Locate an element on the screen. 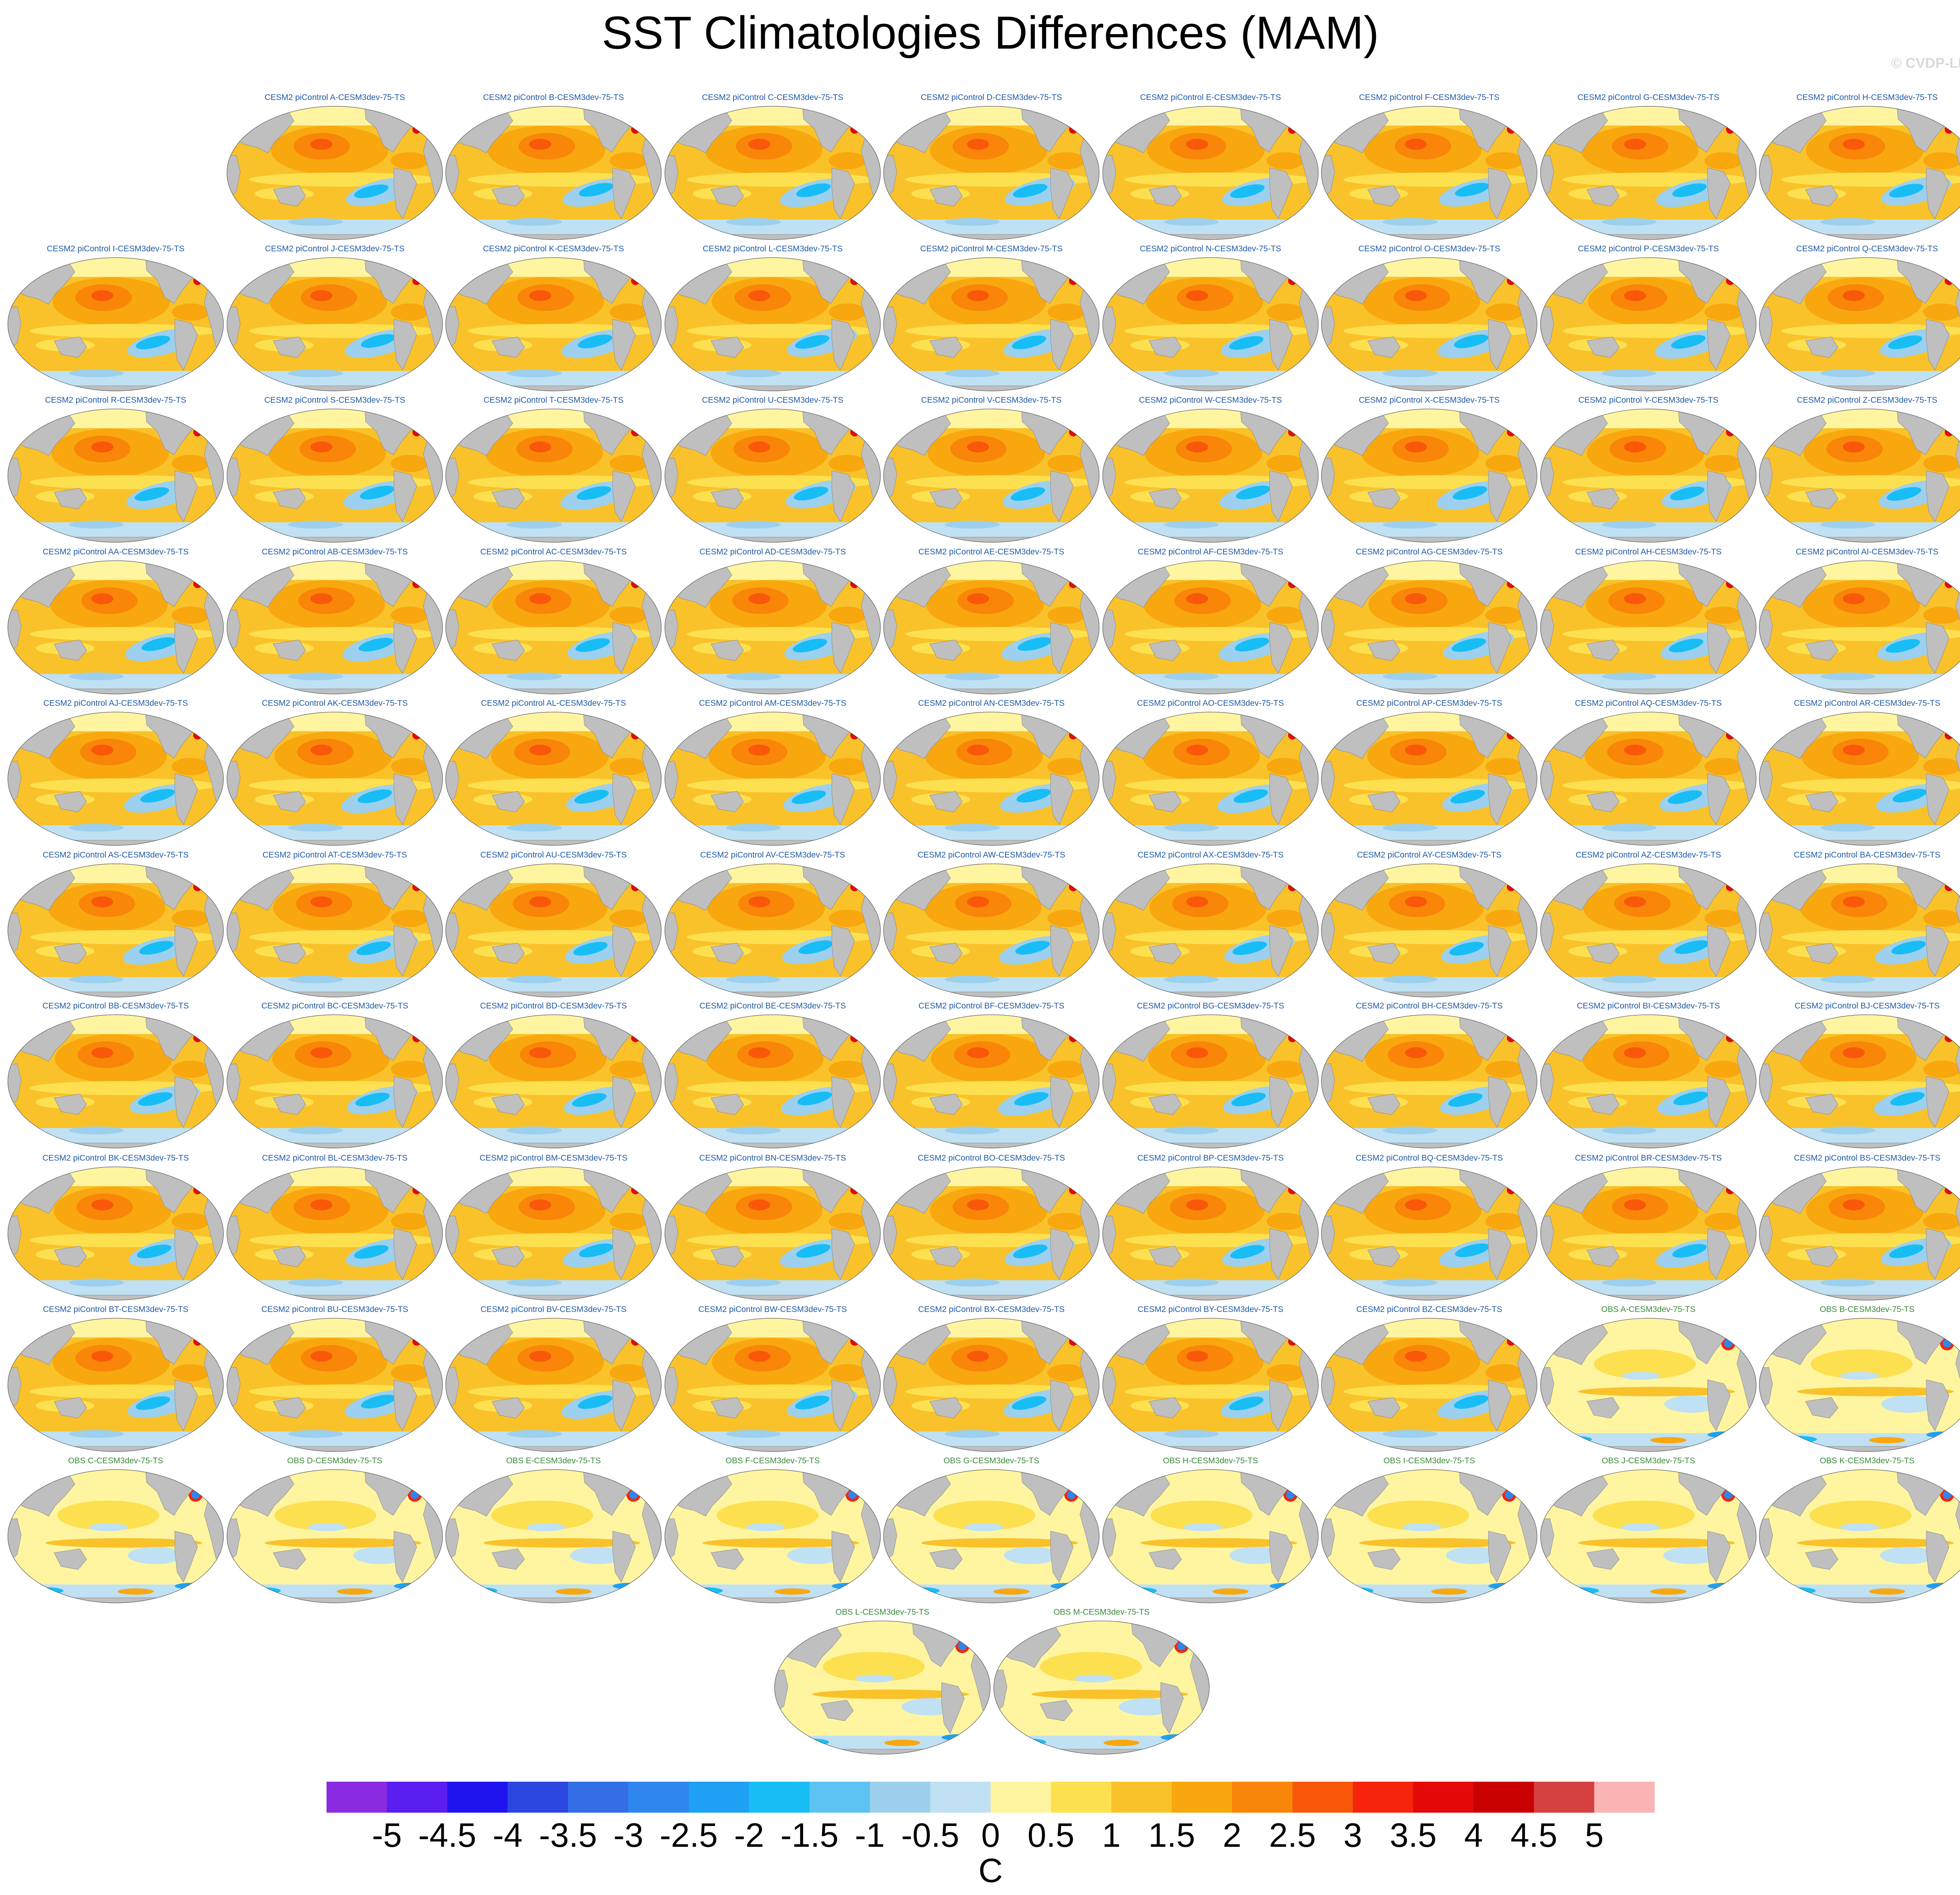 The width and height of the screenshot is (1960, 1895). panel-title: CESM2 piControl S-CESM3dev-75-TS is located at coordinates (334, 400).